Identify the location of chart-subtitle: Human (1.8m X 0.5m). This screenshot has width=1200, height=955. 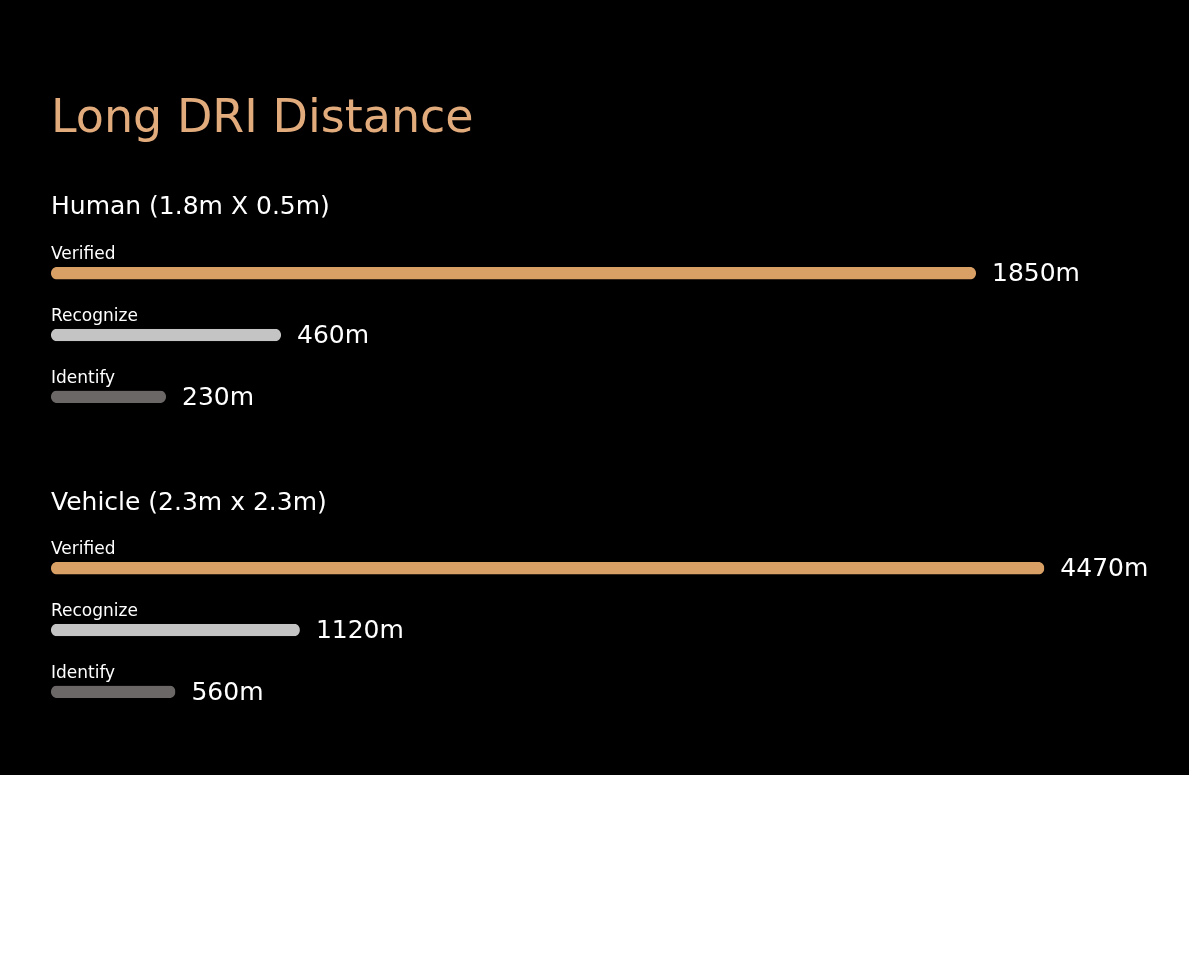
(190, 205).